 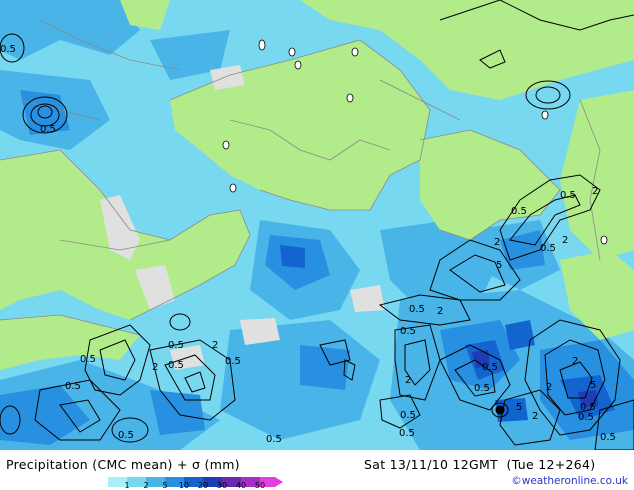 I want to click on legend-tick-label: 5, so click(x=165, y=485).